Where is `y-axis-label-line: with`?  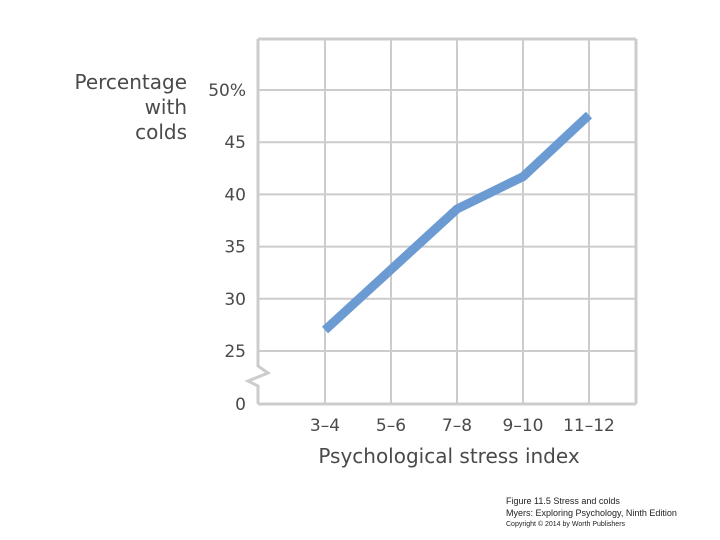
y-axis-label-line: with is located at coordinates (166, 107).